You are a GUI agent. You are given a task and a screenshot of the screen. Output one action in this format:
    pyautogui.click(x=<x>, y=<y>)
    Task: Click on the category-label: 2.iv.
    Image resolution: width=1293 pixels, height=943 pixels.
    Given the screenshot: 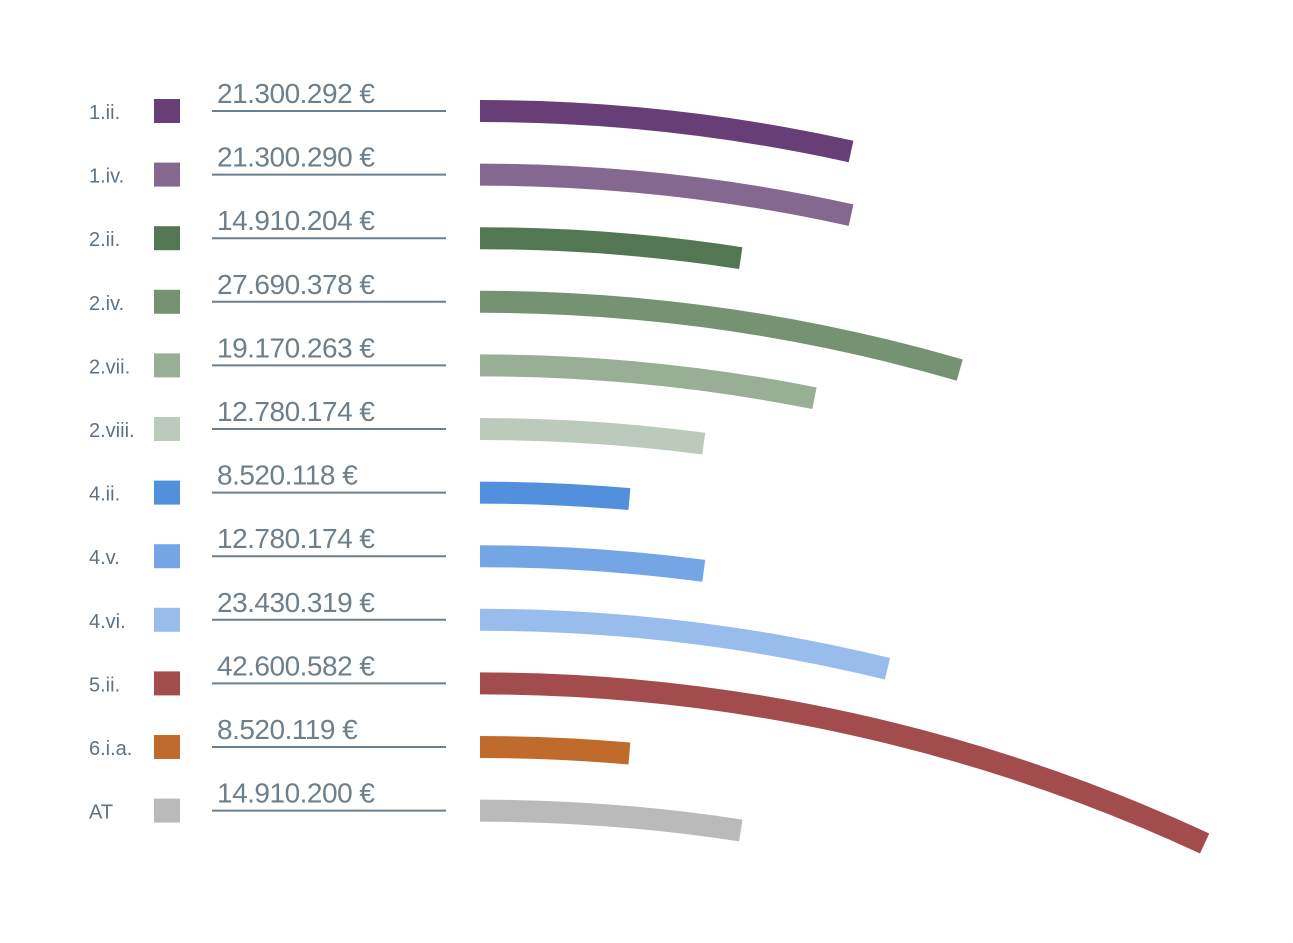 What is the action you would take?
    pyautogui.click(x=106, y=304)
    